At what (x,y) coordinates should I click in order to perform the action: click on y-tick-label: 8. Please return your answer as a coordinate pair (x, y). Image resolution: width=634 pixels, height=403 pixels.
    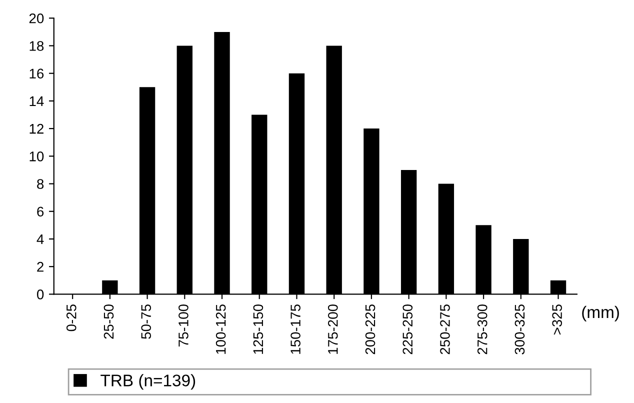
    Looking at the image, I should click on (40, 184).